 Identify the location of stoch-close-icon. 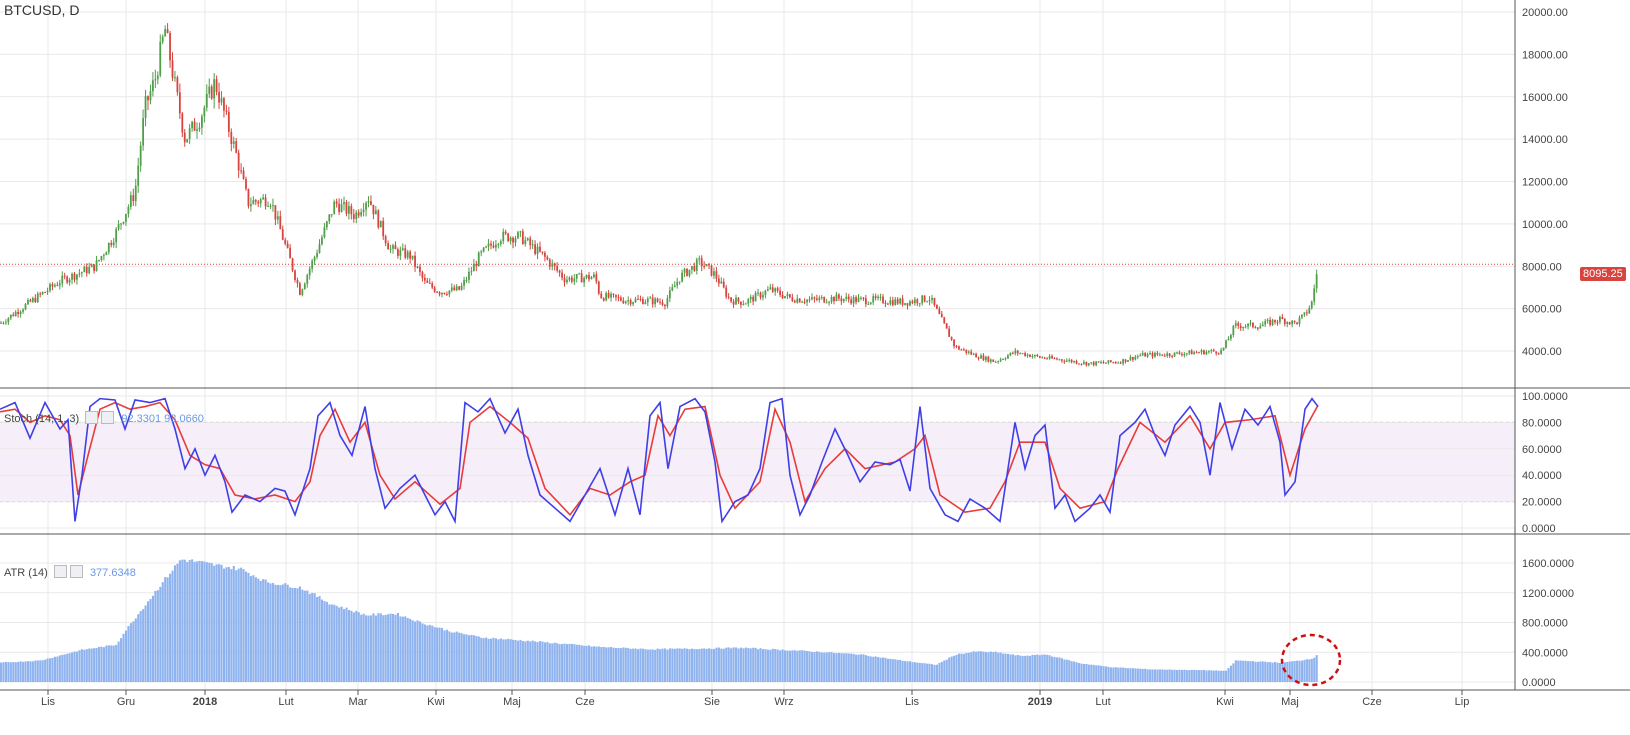
(108, 417).